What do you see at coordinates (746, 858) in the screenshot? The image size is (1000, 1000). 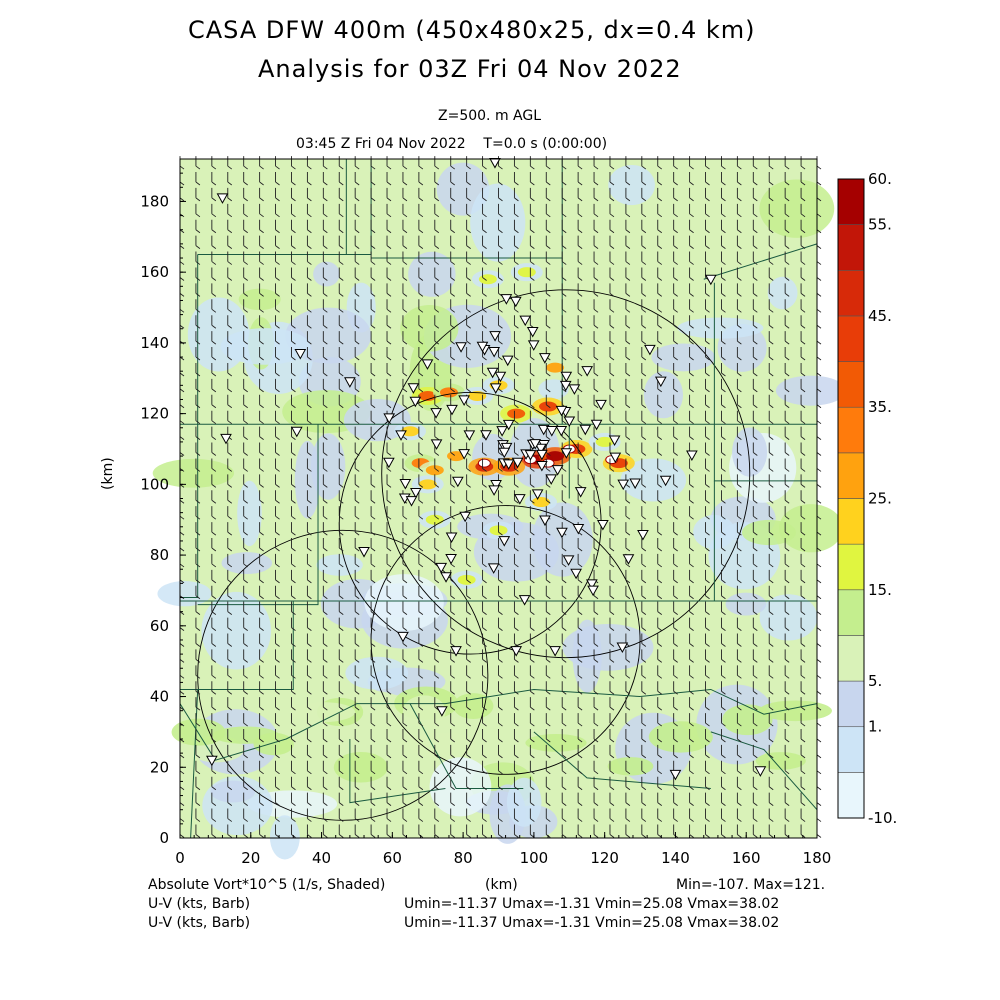 I see `x-tick-label: 160` at bounding box center [746, 858].